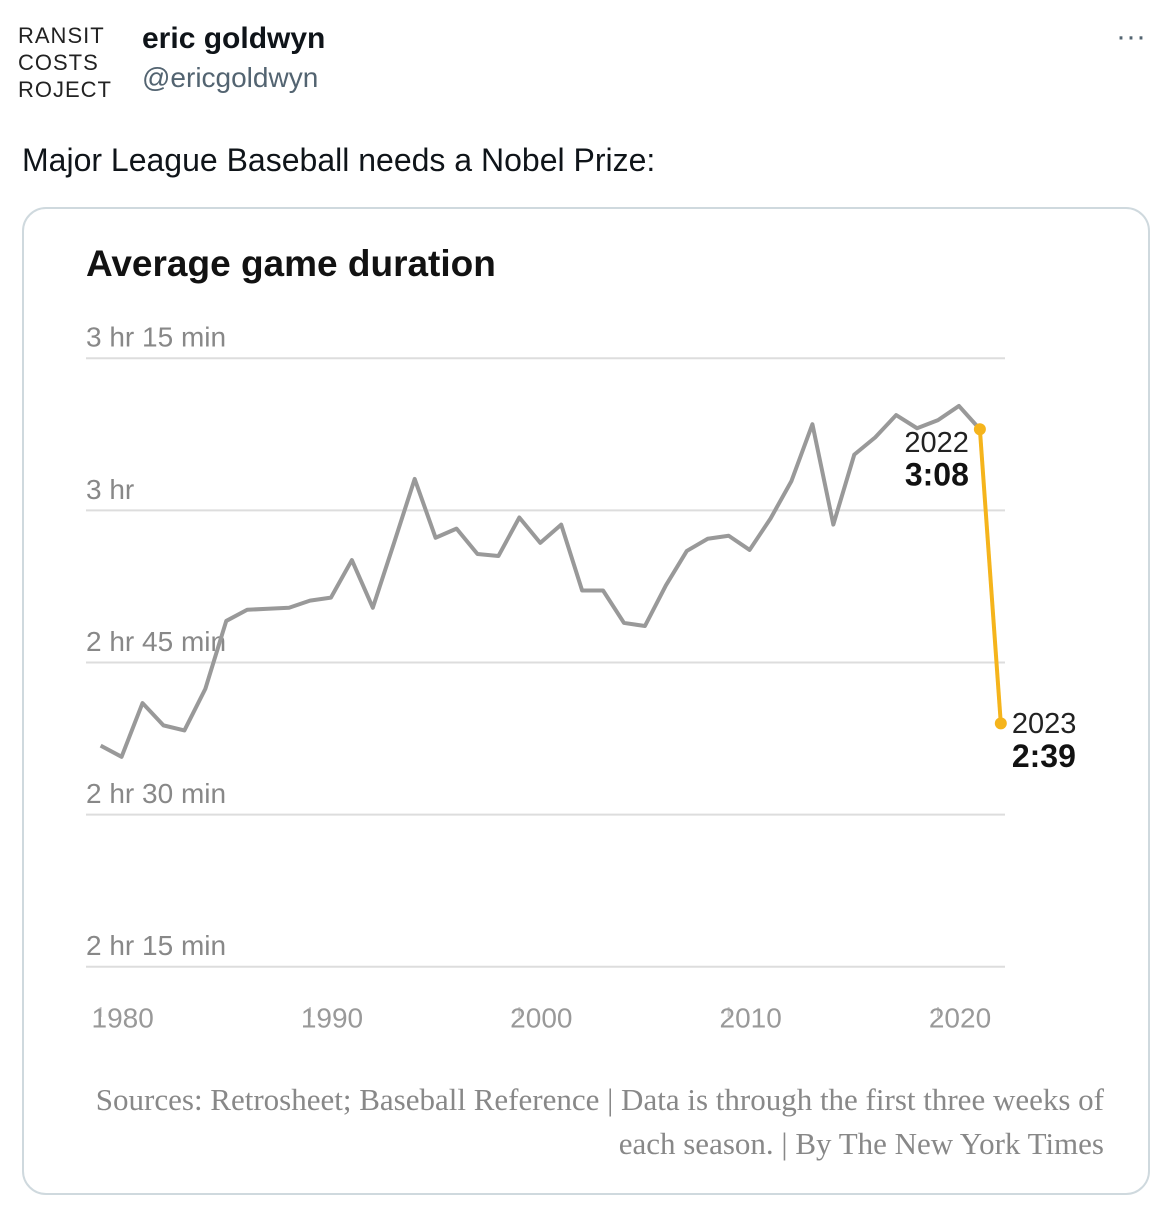 The height and width of the screenshot is (1212, 1166). What do you see at coordinates (1131, 36) in the screenshot?
I see `more-button: ···` at bounding box center [1131, 36].